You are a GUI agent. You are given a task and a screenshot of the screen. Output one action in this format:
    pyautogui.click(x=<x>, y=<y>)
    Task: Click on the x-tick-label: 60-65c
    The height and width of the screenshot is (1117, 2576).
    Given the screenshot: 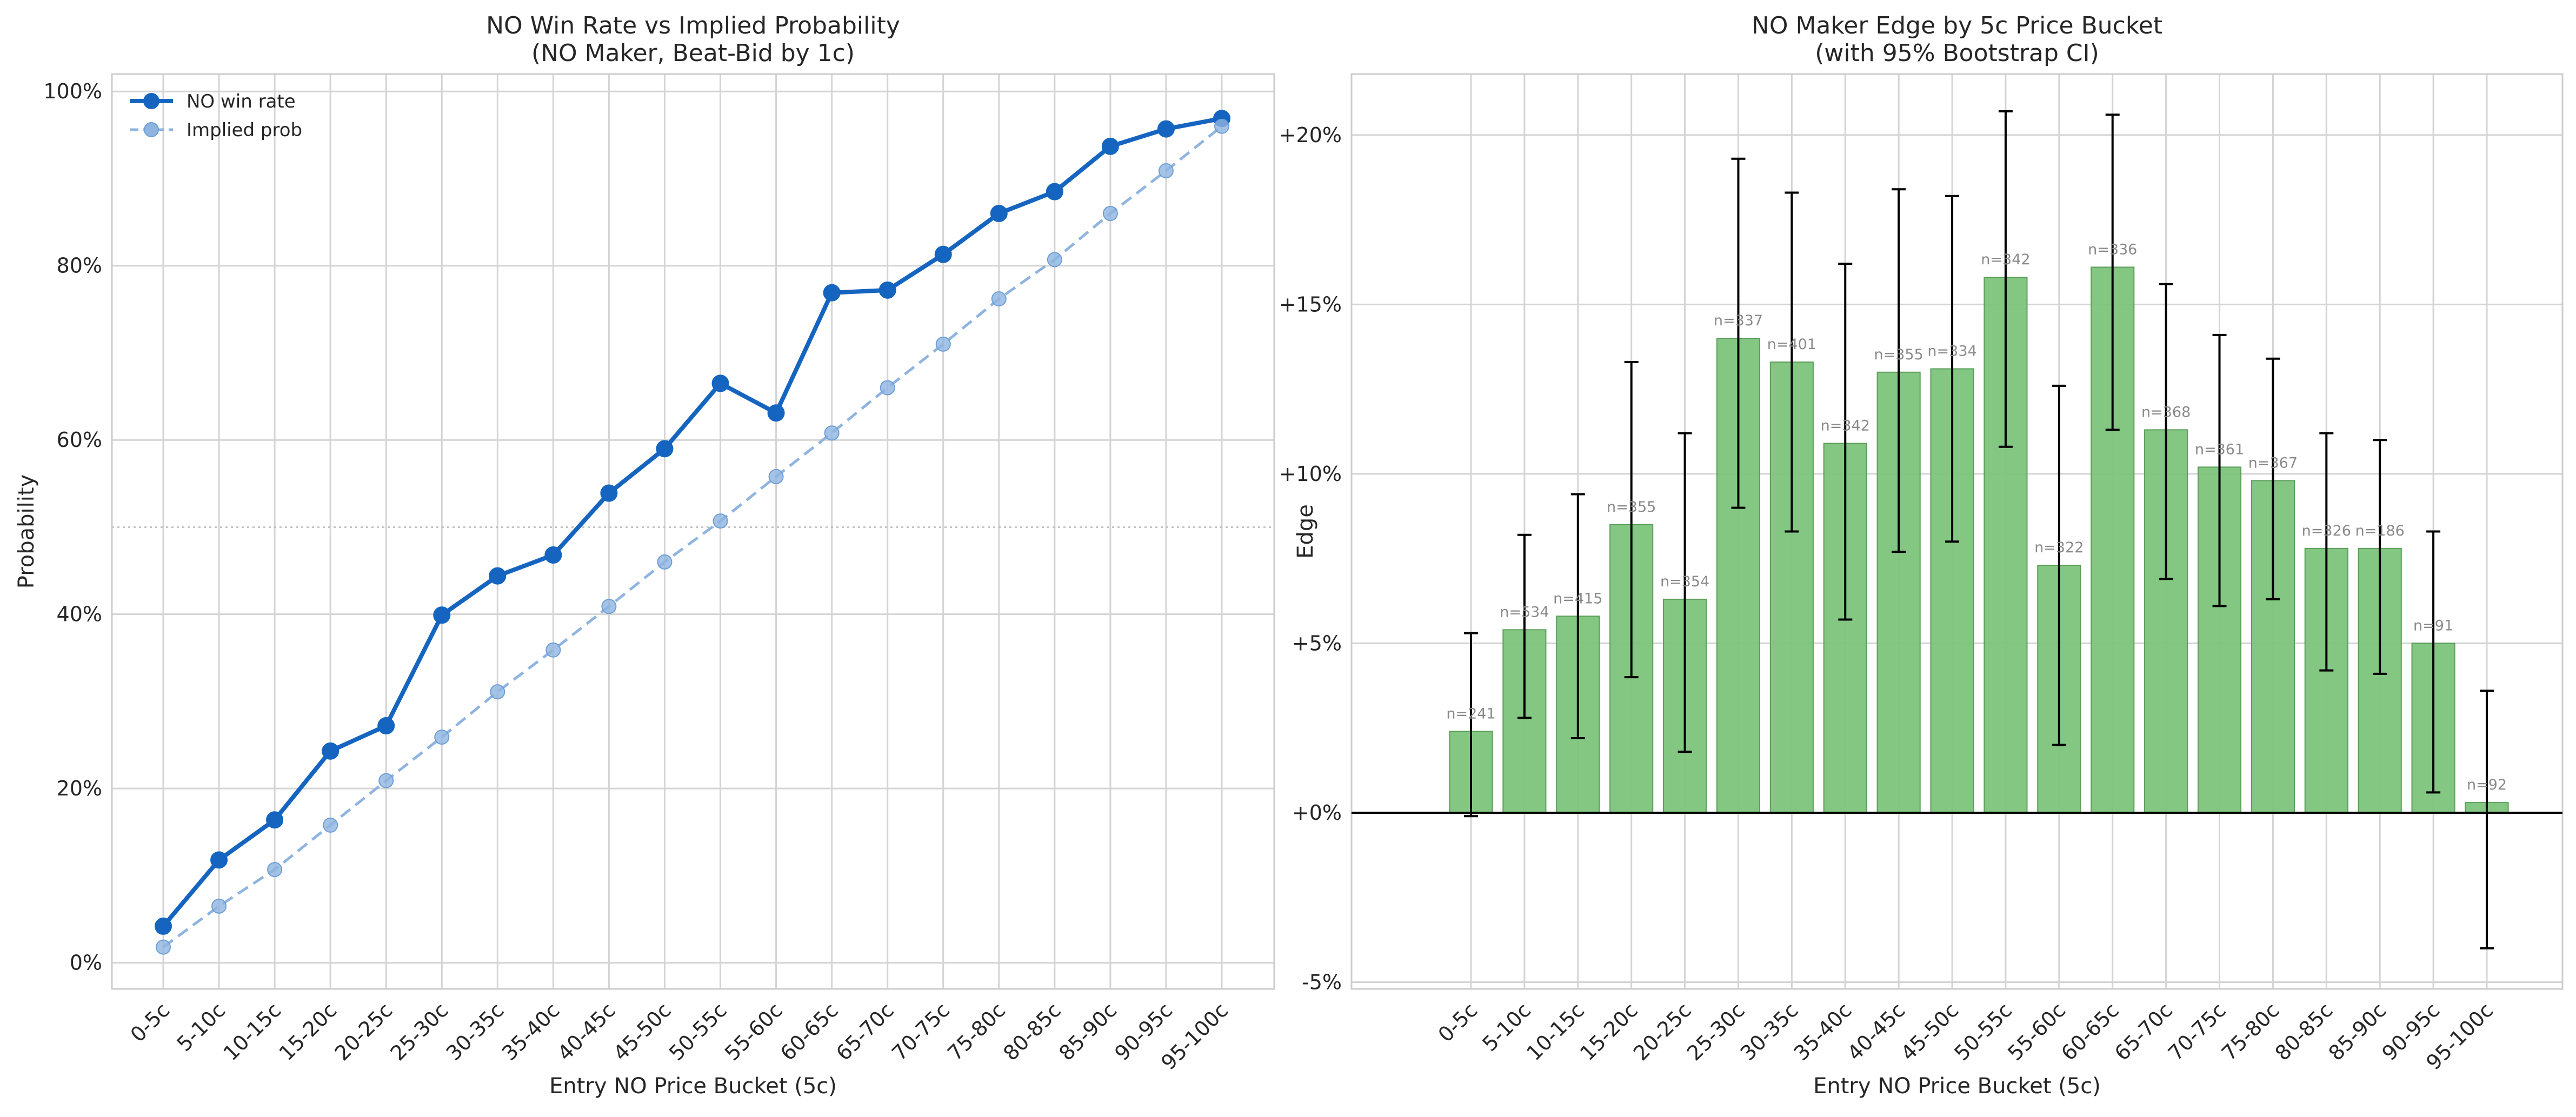 What is the action you would take?
    pyautogui.click(x=2090, y=1031)
    